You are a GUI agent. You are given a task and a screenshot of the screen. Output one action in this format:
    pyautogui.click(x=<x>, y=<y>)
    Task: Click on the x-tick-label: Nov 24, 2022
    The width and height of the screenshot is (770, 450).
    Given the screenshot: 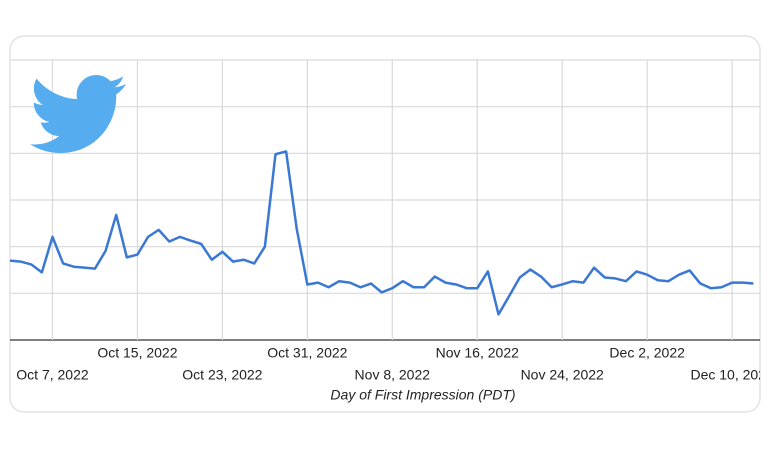 What is the action you would take?
    pyautogui.click(x=562, y=375)
    